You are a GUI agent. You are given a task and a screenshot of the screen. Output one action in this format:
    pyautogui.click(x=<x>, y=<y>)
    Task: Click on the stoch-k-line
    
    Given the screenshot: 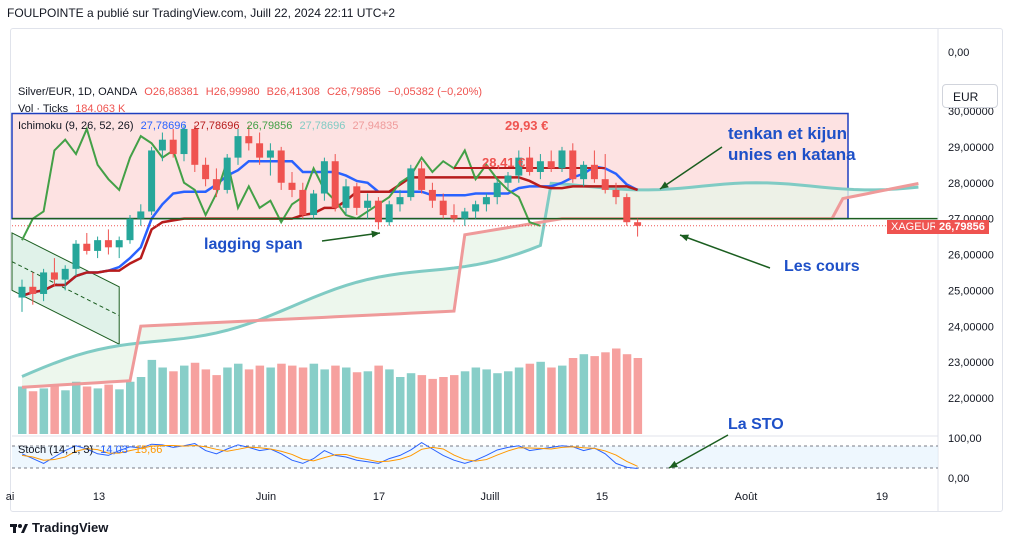 What is the action you would take?
    pyautogui.click(x=329, y=456)
    